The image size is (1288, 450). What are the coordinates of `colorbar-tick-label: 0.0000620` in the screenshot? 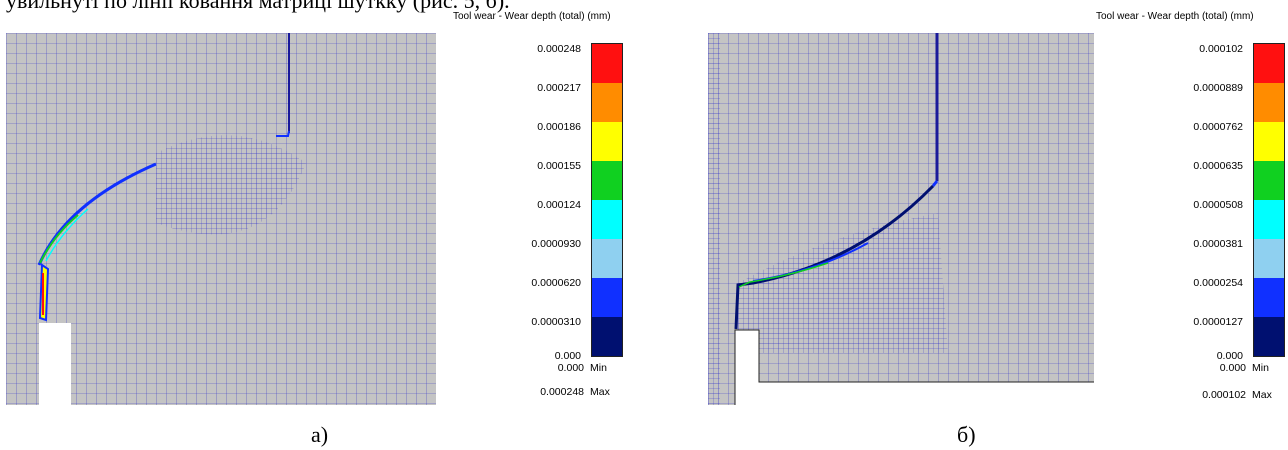 It's located at (556, 283).